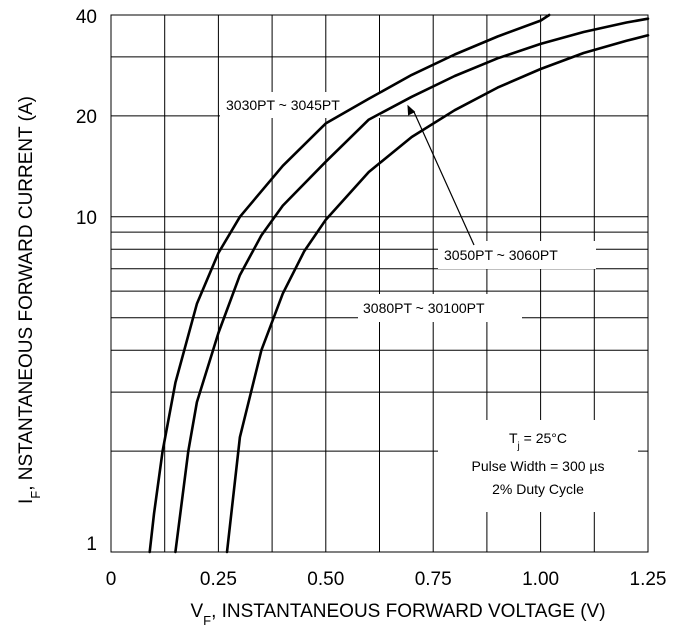 The width and height of the screenshot is (688, 631). What do you see at coordinates (433, 579) in the screenshot?
I see `x-tick-label: 0.75` at bounding box center [433, 579].